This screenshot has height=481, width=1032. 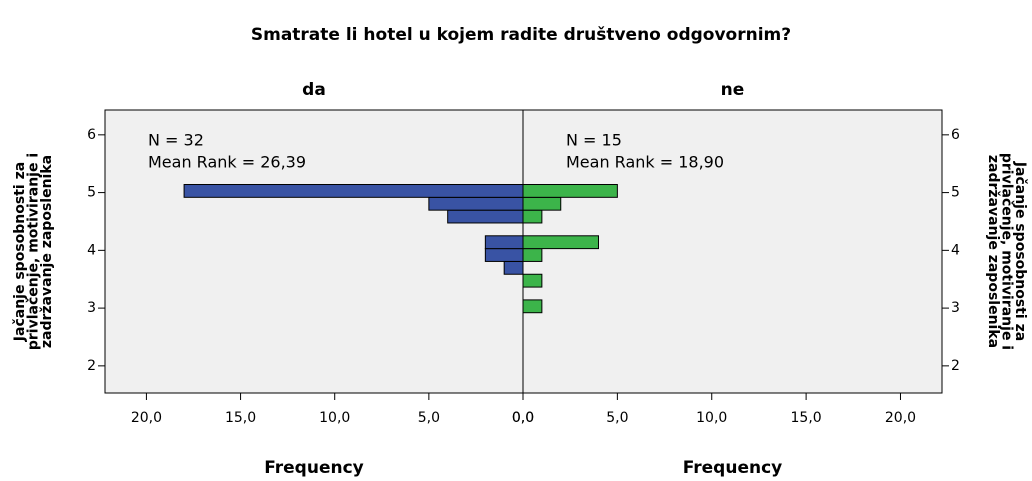 I want to click on annotation: Mean Rank = 26,39, so click(x=227, y=162).